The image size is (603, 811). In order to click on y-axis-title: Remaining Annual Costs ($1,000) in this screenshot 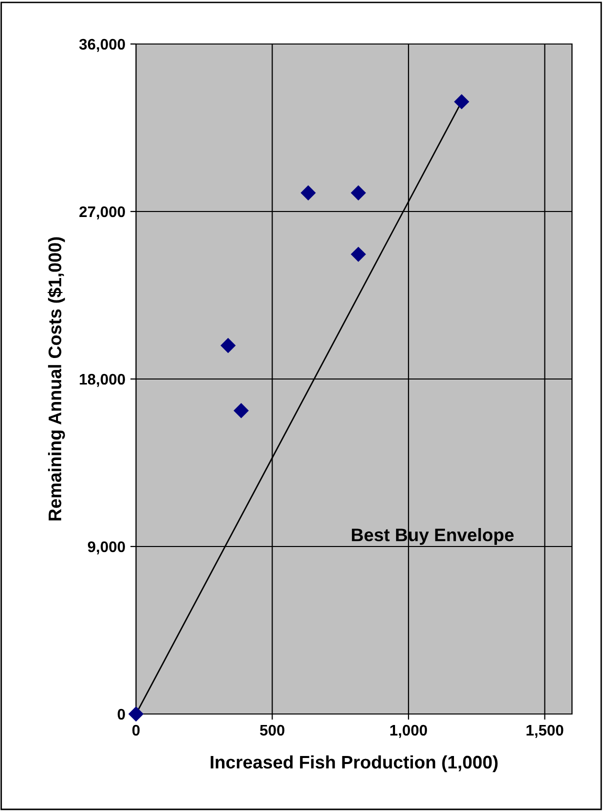, I will do `click(56, 378)`.